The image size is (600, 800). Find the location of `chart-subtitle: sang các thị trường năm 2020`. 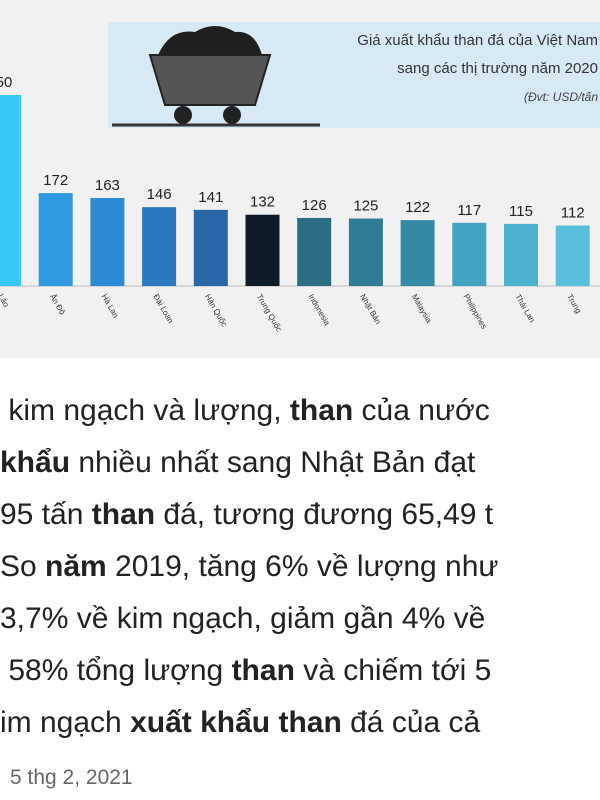

chart-subtitle: sang các thị trường năm 2020 is located at coordinates (497, 68).